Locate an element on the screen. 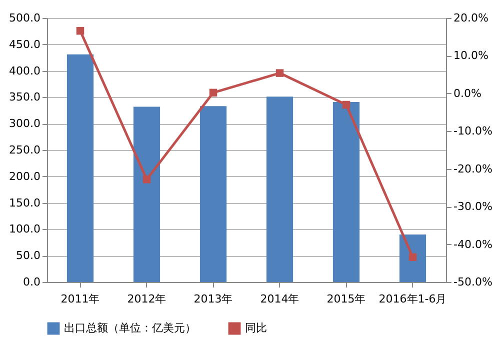 This screenshot has width=500, height=345. y-tick-label: 200.0 is located at coordinates (24, 176).